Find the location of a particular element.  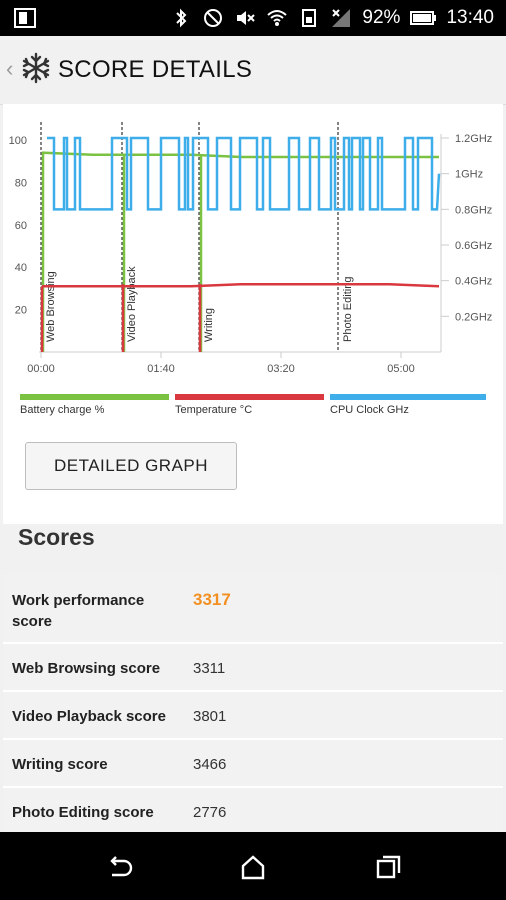

legend-temperature: Temperature °C is located at coordinates (249, 409).